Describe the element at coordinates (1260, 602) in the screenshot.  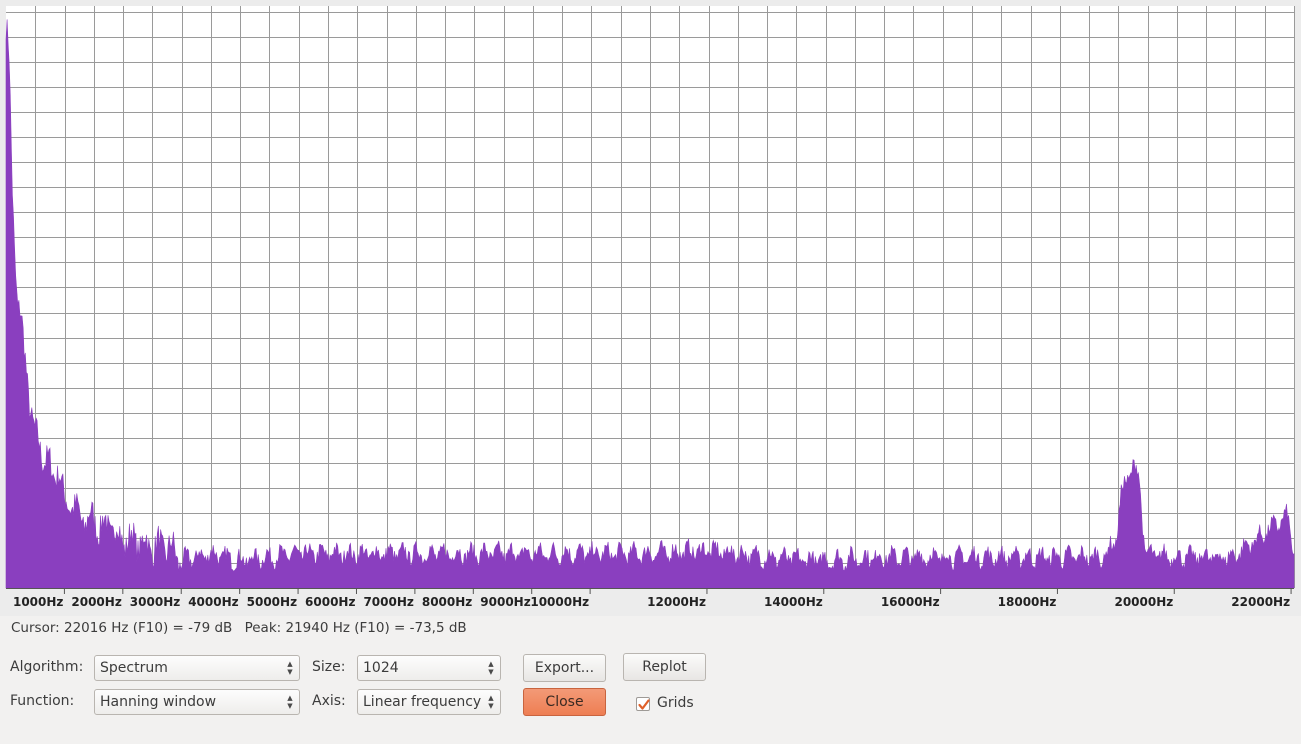
I see `x-tick-label: 22000Hz` at that location.